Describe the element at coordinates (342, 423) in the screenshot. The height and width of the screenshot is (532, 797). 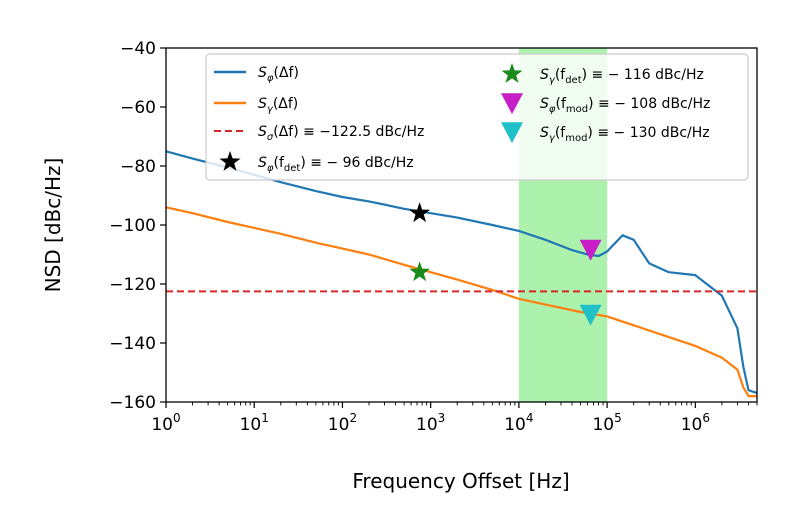
I see `x-tick-label-2: 10²` at that location.